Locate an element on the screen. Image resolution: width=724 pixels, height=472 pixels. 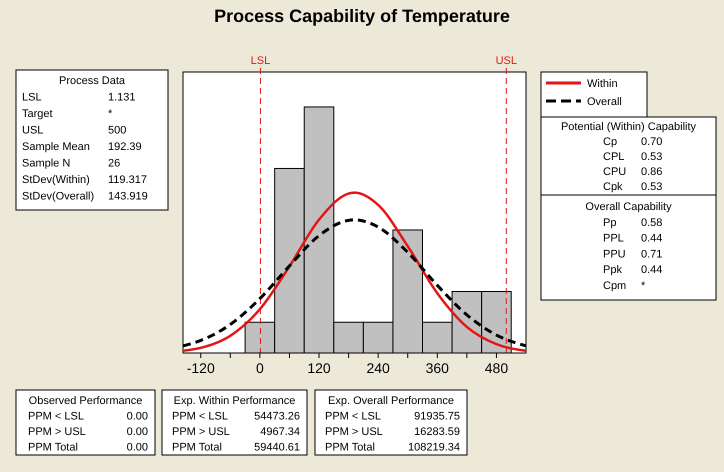
legend-label: Within is located at coordinates (602, 84).